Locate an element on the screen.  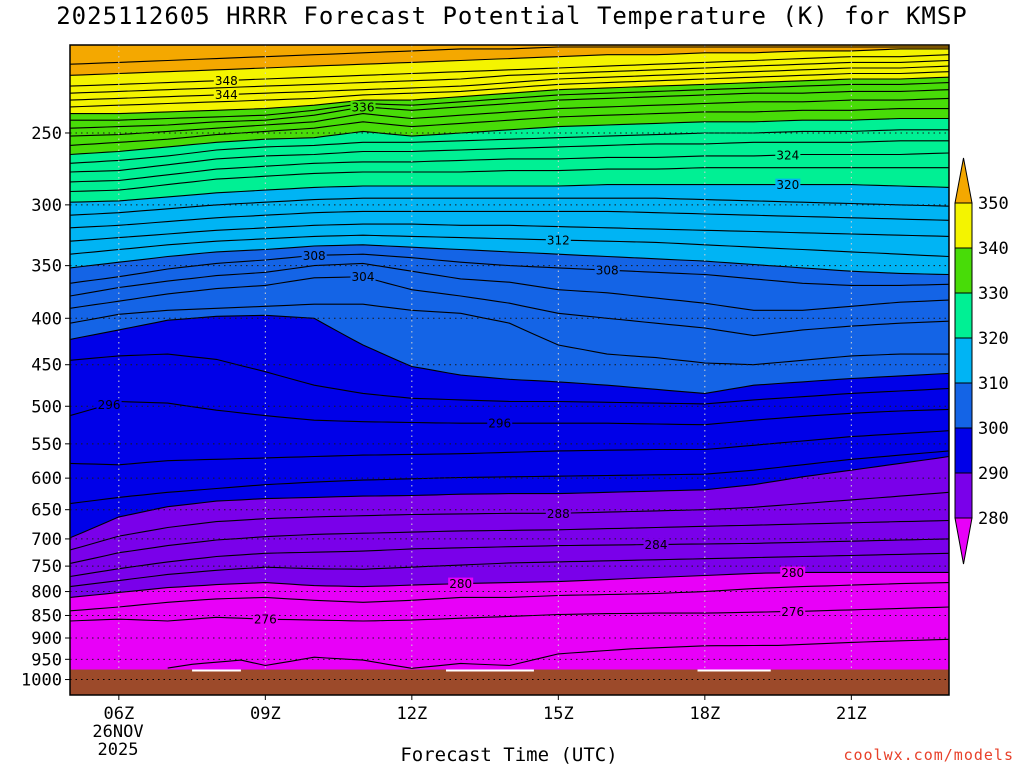
y-tick-label: 500 is located at coordinates (46, 407).